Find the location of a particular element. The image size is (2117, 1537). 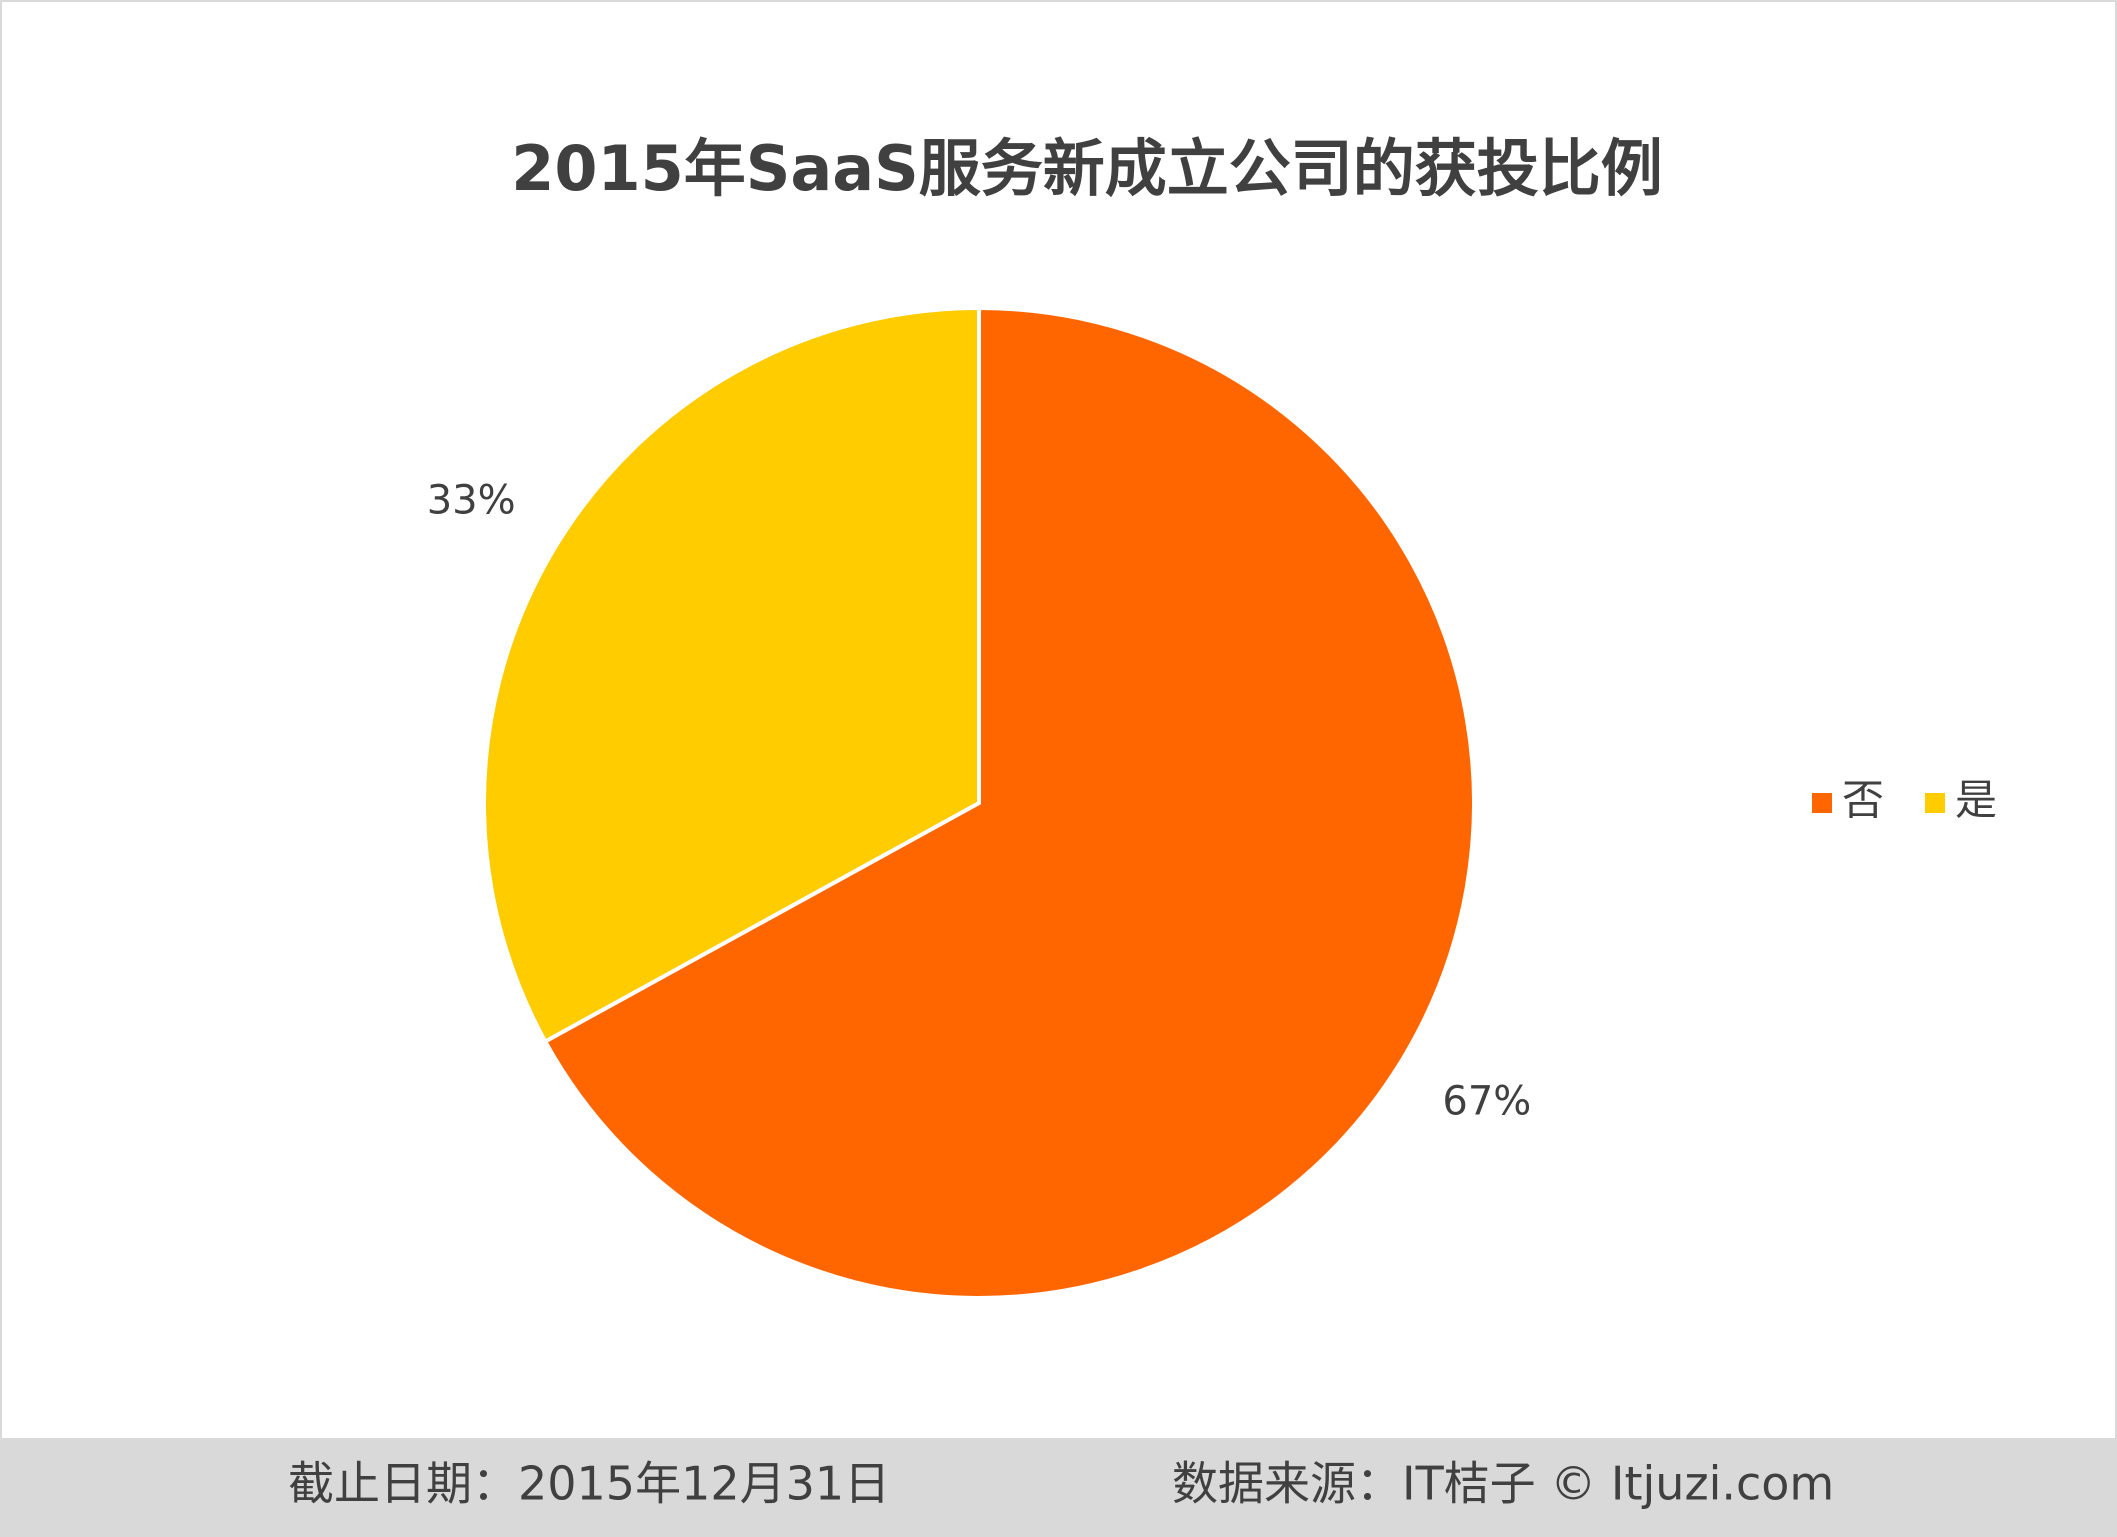

footer-source: 数据来源：IT桔子 © Itjuzi.com is located at coordinates (1503, 1484).